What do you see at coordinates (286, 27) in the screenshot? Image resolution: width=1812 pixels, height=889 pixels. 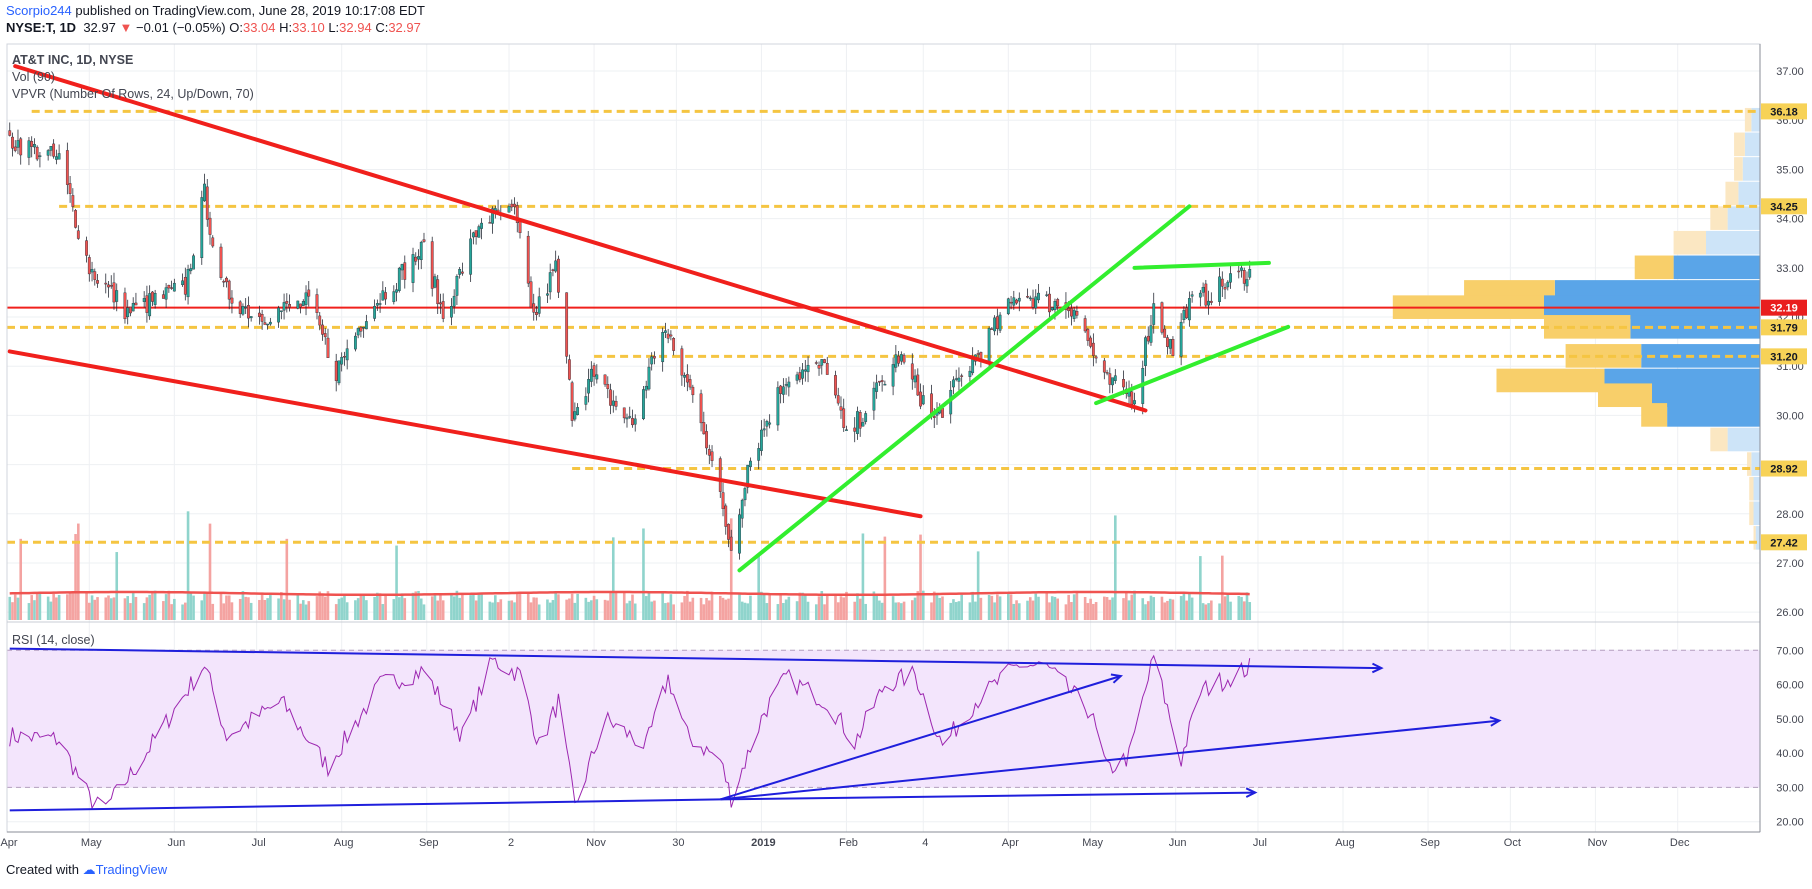 I see `high-label: H:` at bounding box center [286, 27].